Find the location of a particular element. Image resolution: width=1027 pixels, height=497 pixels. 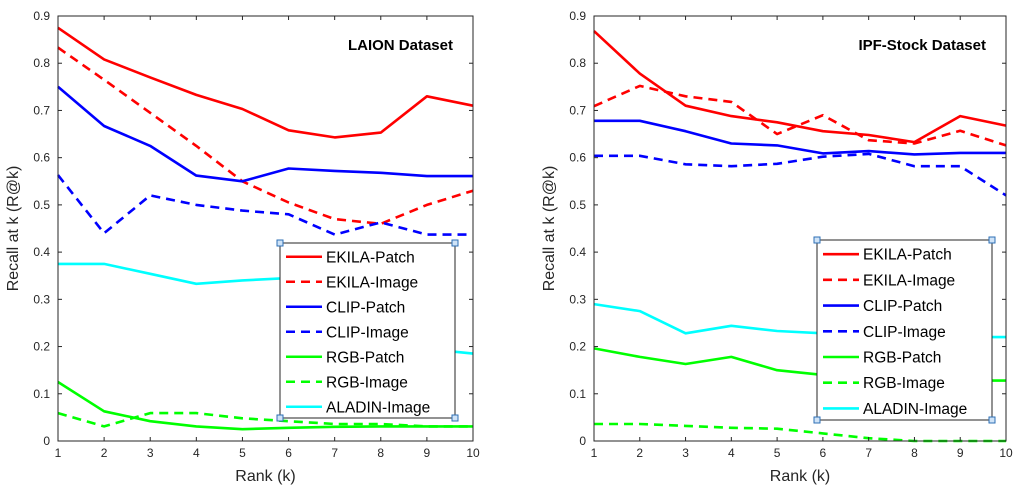

chart-title: IPF-Stock Dataset is located at coordinates (922, 45).